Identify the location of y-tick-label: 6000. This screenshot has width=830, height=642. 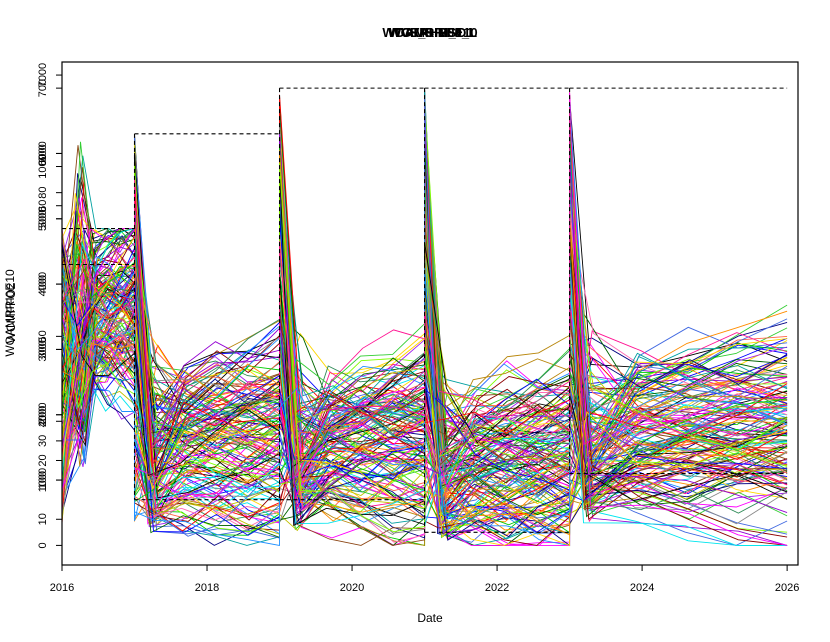
(43, 153).